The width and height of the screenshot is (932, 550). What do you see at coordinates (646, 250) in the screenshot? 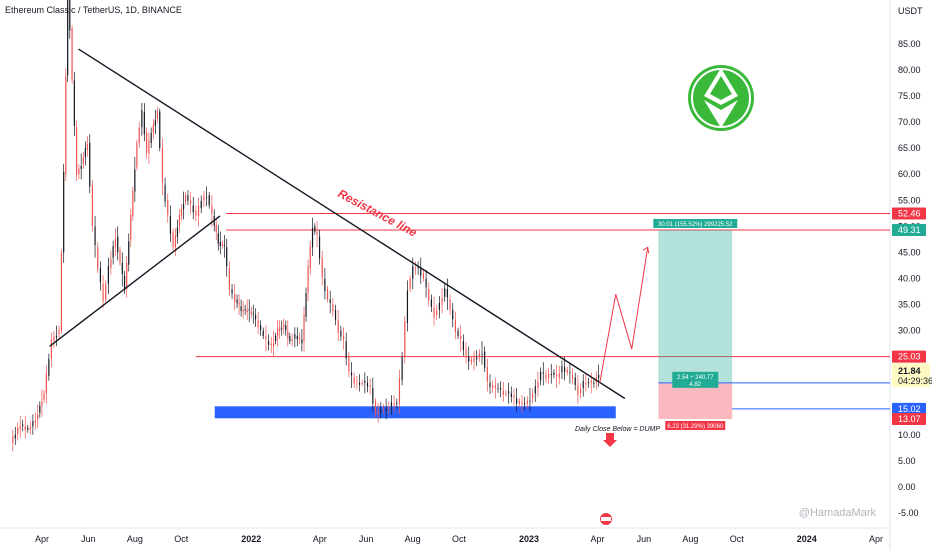
I see `projection-arrowhead` at bounding box center [646, 250].